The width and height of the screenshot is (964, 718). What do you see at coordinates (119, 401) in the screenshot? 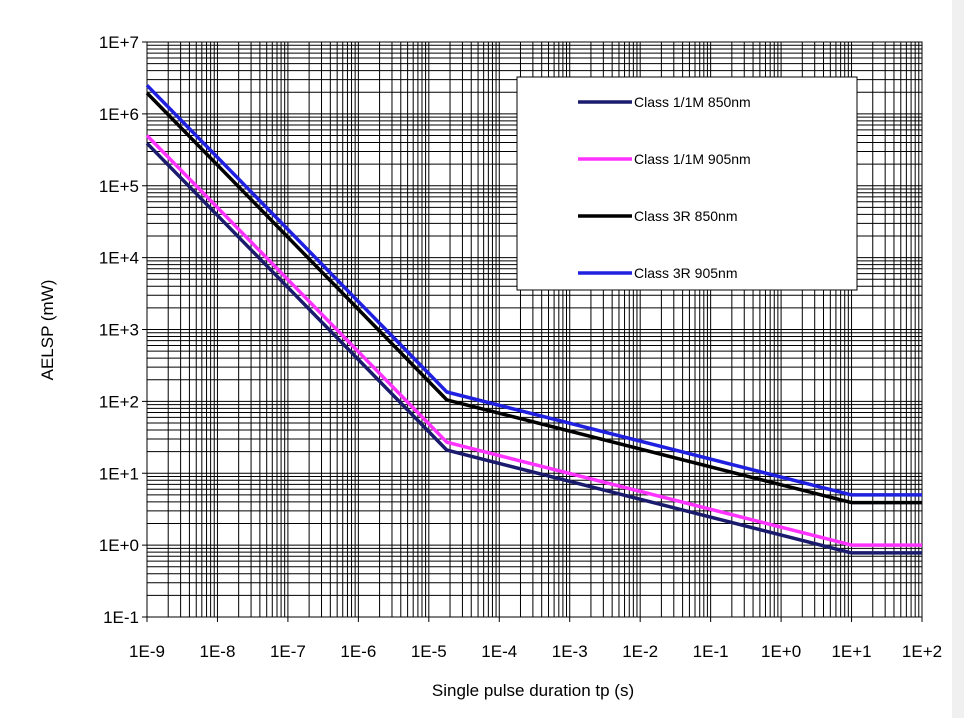
I see `y-tick-label: 1E+2` at bounding box center [119, 401].